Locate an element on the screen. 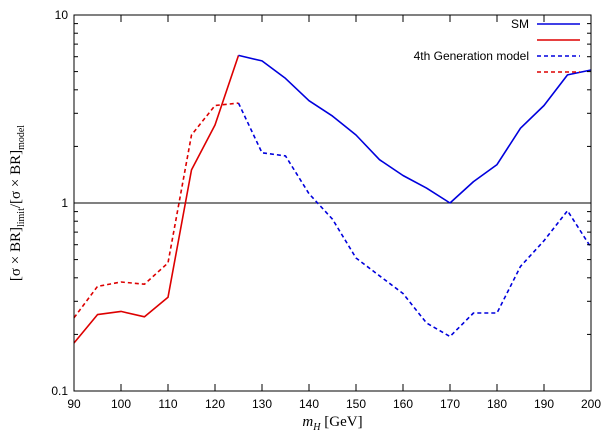 The image size is (603, 432). x-tick-label: 150 is located at coordinates (356, 404).